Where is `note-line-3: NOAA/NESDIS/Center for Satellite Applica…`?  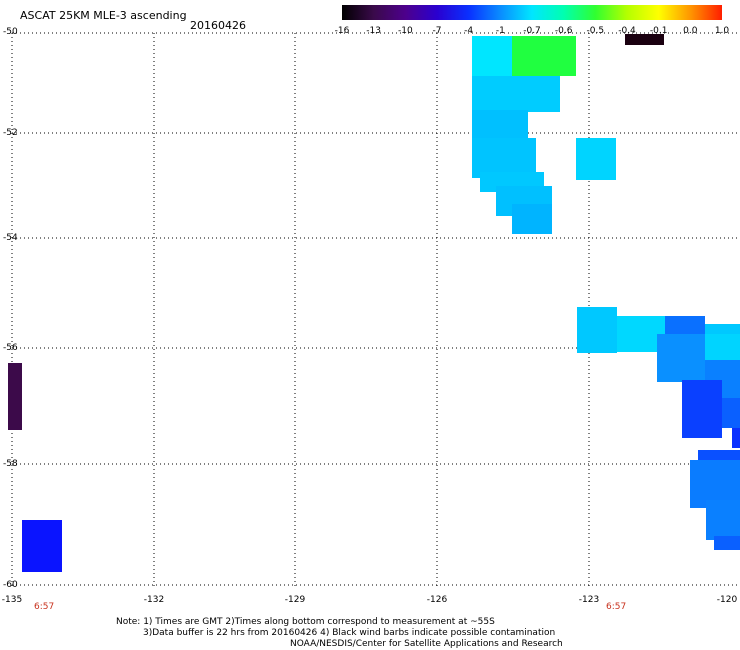 note-line-3: NOAA/NESDIS/Center for Satellite Applica… is located at coordinates (426, 644).